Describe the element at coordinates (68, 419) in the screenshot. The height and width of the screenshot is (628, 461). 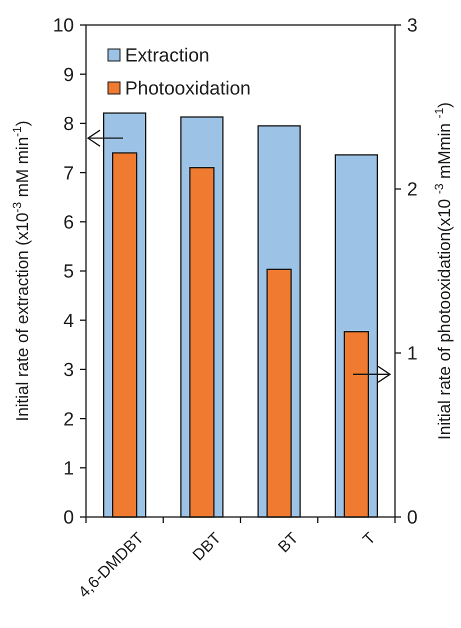
I see `y-tick-label: 2` at that location.